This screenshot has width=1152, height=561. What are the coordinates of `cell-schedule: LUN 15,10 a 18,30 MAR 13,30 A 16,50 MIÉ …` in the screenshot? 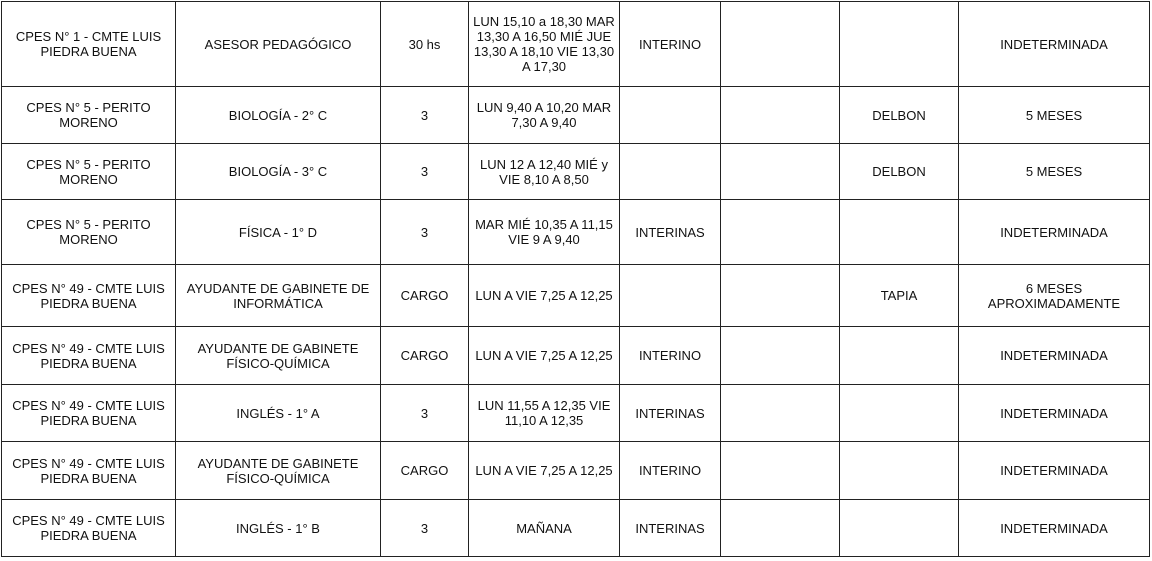 It's located at (544, 44).